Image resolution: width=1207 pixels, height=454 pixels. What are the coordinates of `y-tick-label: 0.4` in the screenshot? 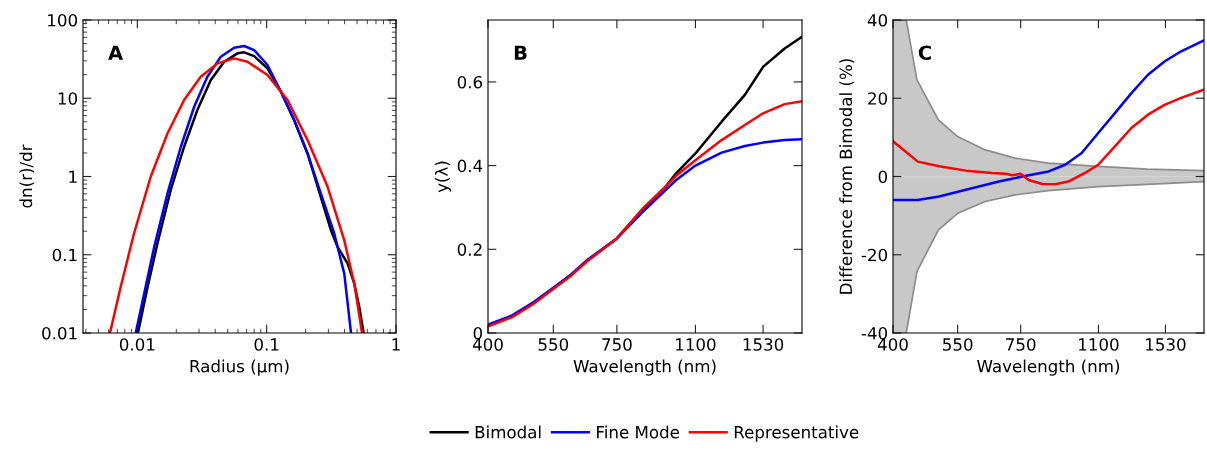 It's located at (470, 166).